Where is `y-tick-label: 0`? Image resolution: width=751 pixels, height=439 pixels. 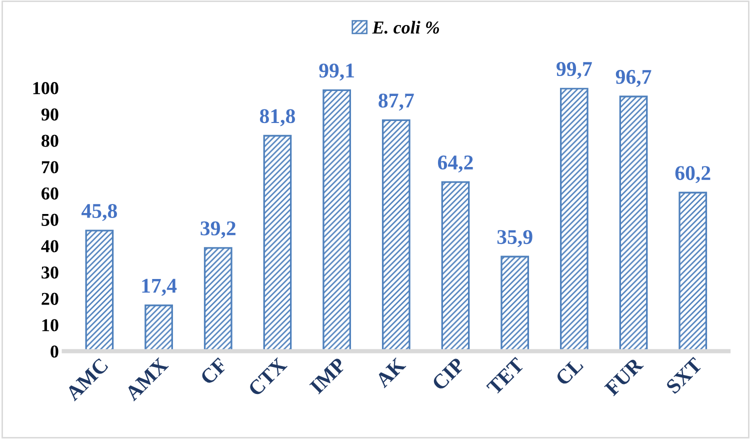 y-tick-label: 0 is located at coordinates (54, 351).